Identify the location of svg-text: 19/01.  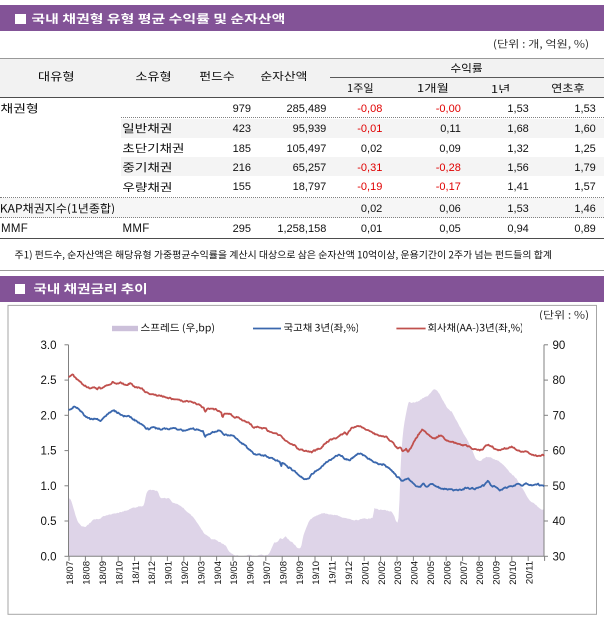
(169, 573).